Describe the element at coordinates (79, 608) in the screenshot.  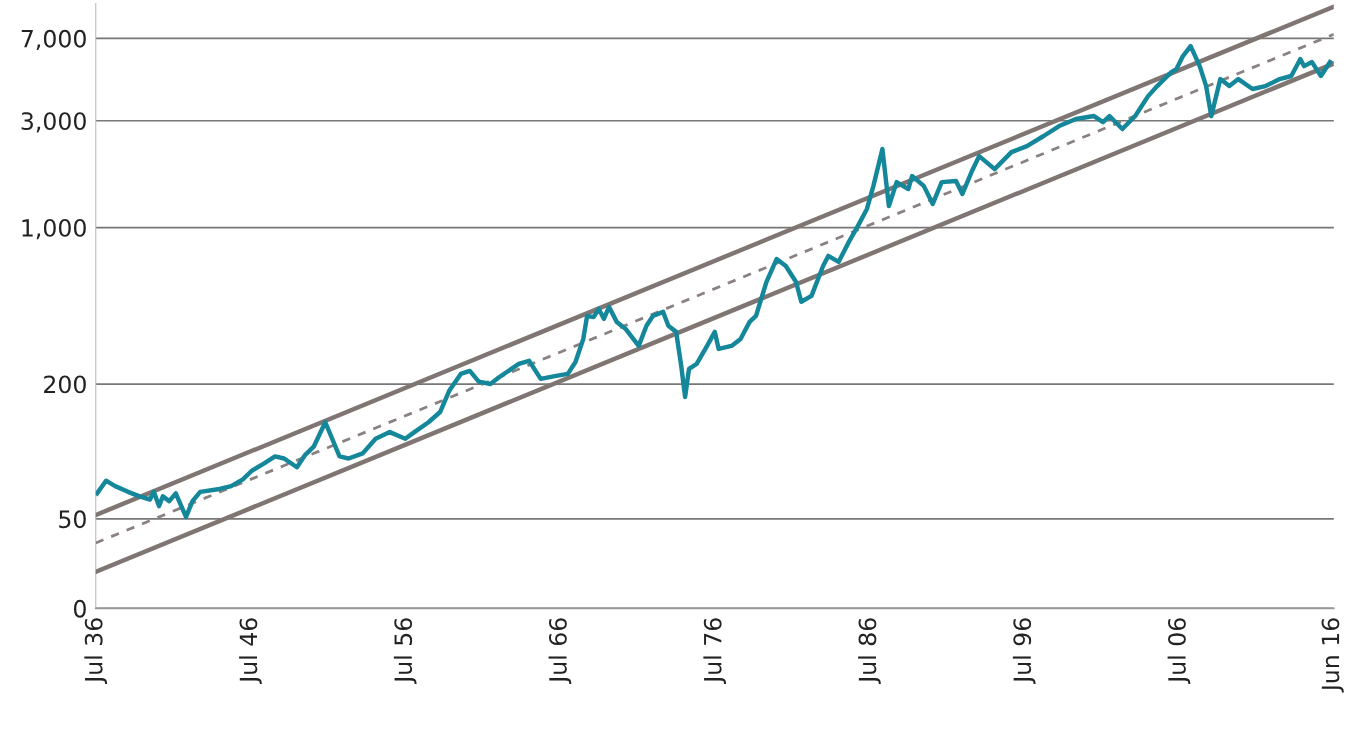
I see `y-tick-label: 0` at that location.